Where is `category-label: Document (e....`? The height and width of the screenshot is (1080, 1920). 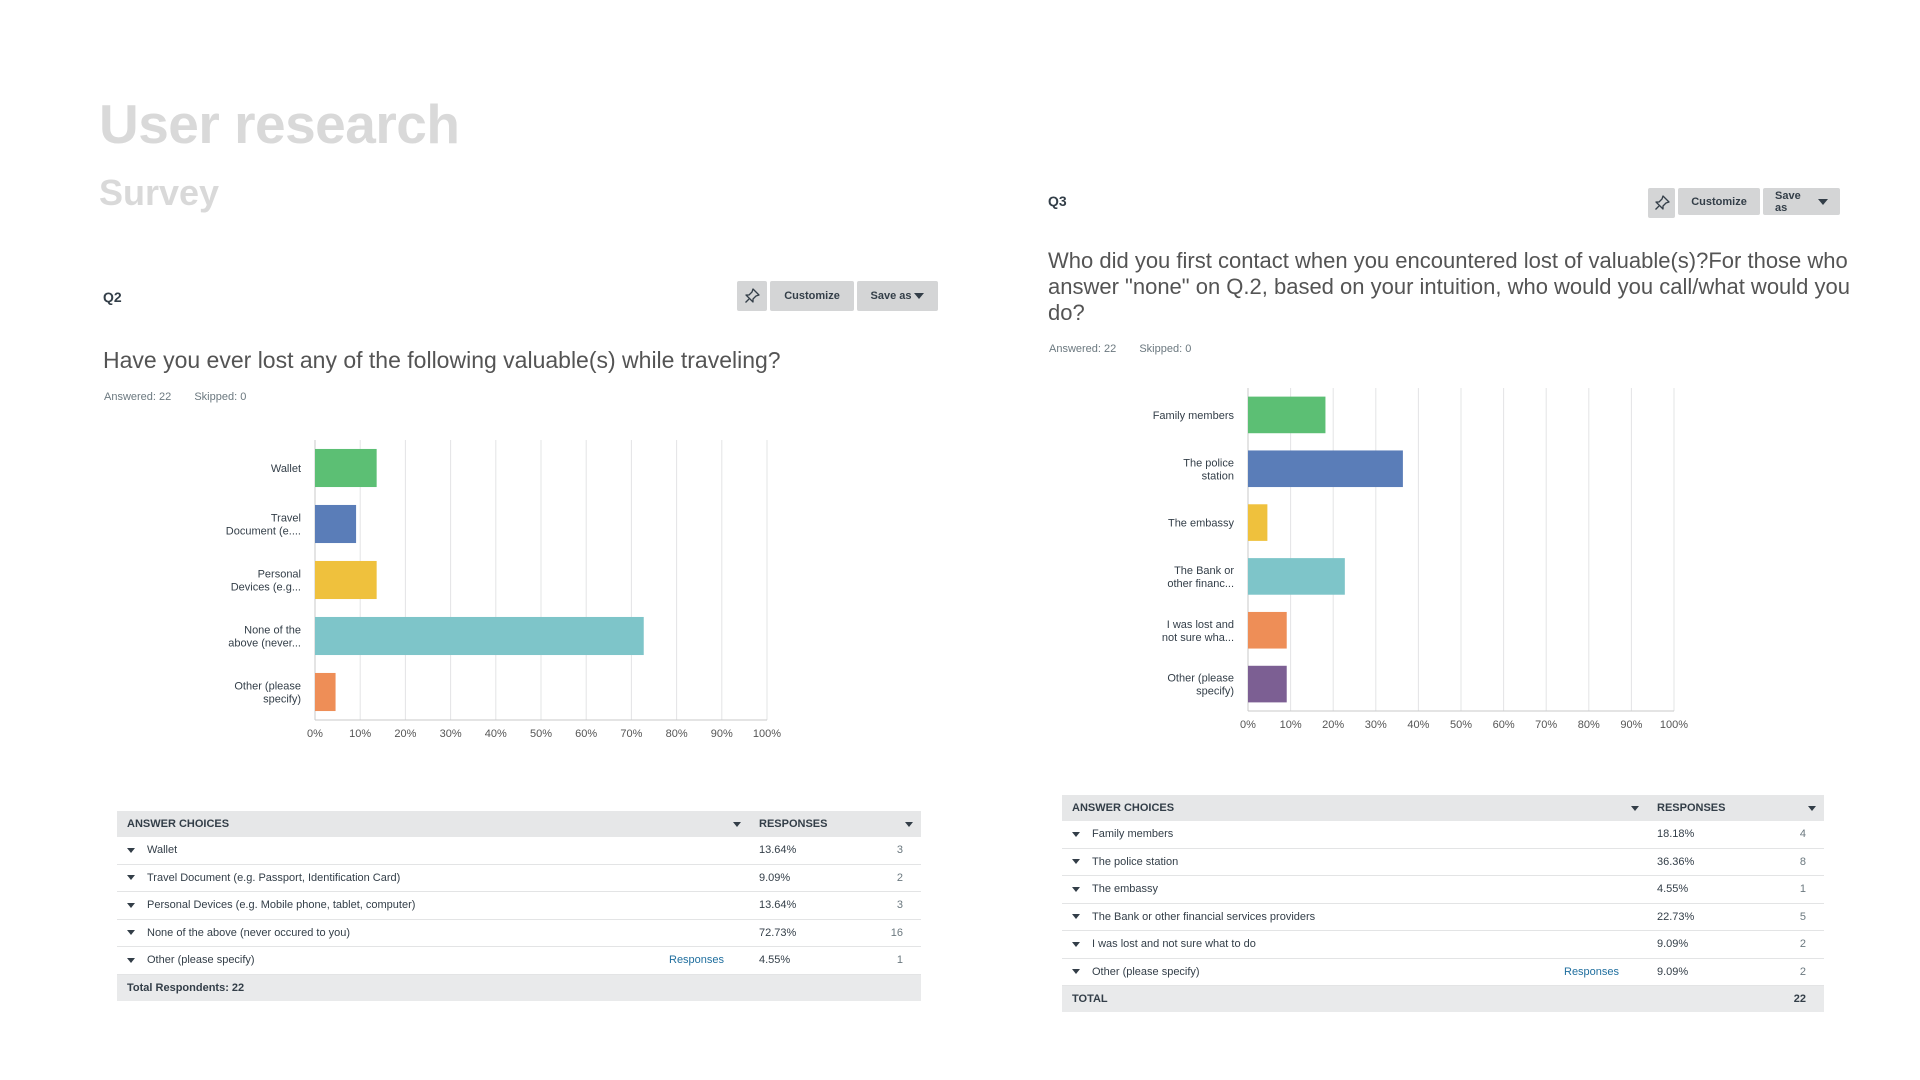 category-label: Document (e.... is located at coordinates (263, 532).